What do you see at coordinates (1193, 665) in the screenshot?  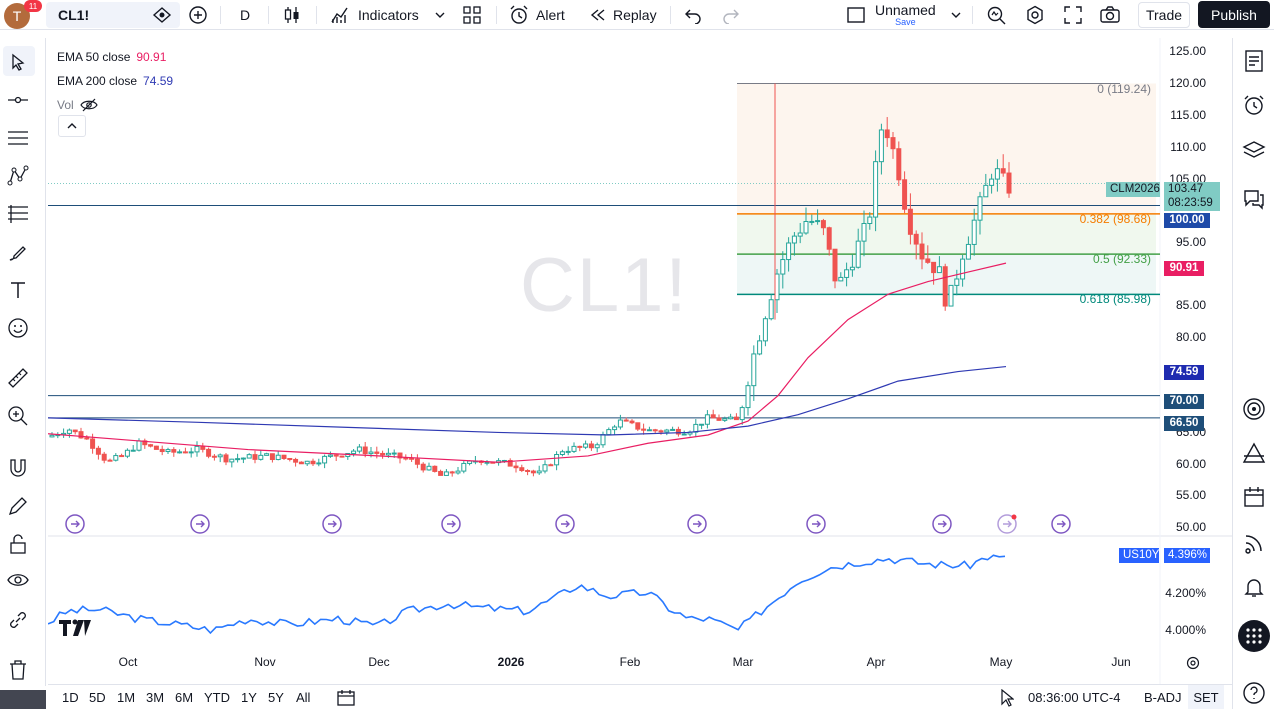 I see `time-axis-settings-icon` at bounding box center [1193, 665].